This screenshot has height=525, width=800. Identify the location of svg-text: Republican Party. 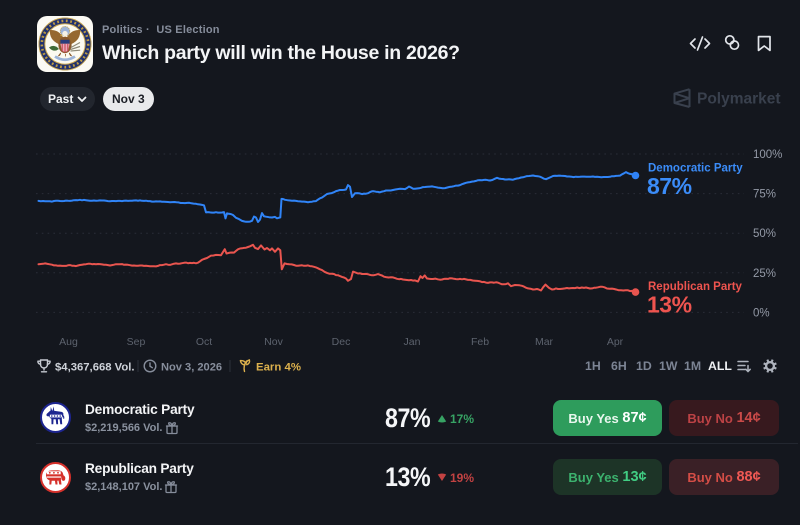
(695, 287).